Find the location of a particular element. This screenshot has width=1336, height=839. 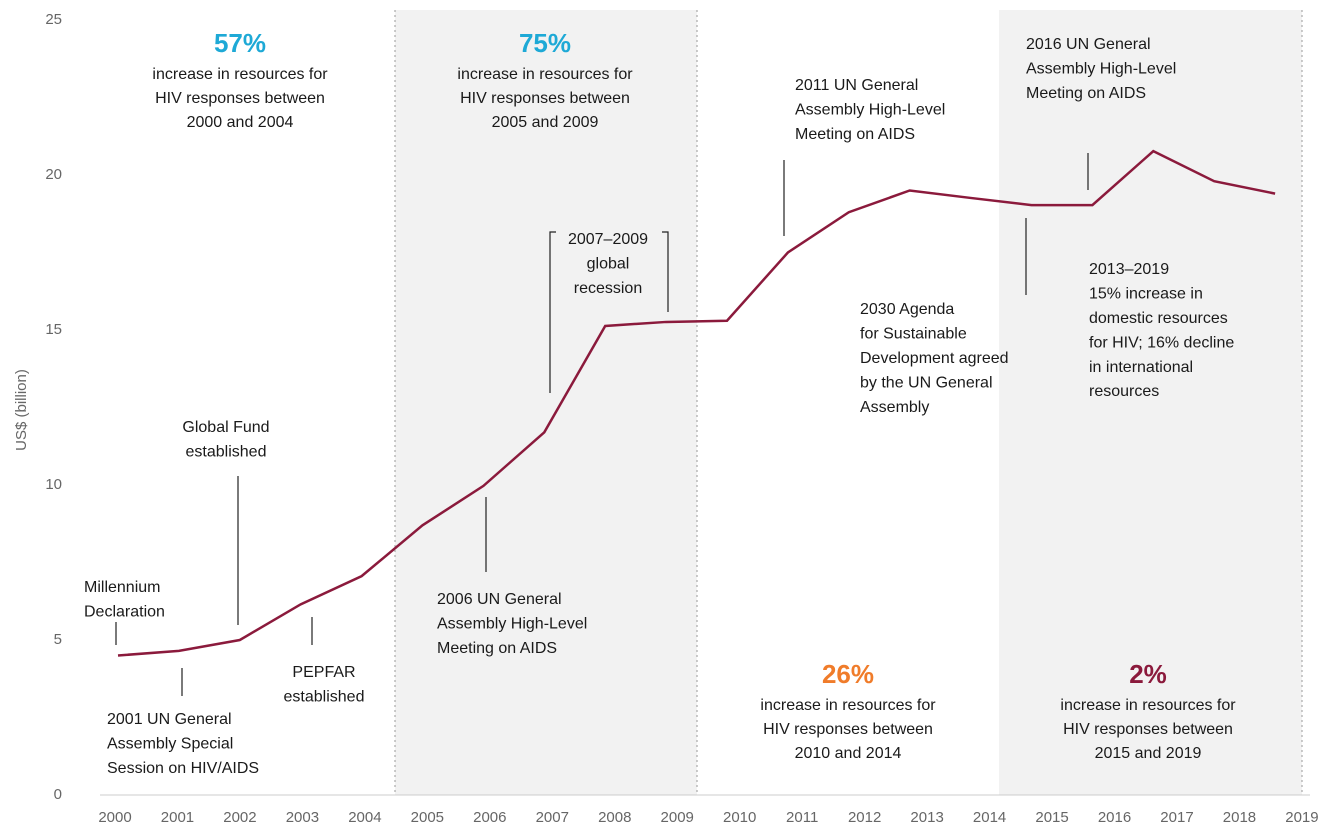

annotation-text: PEPFAR is located at coordinates (323, 672).